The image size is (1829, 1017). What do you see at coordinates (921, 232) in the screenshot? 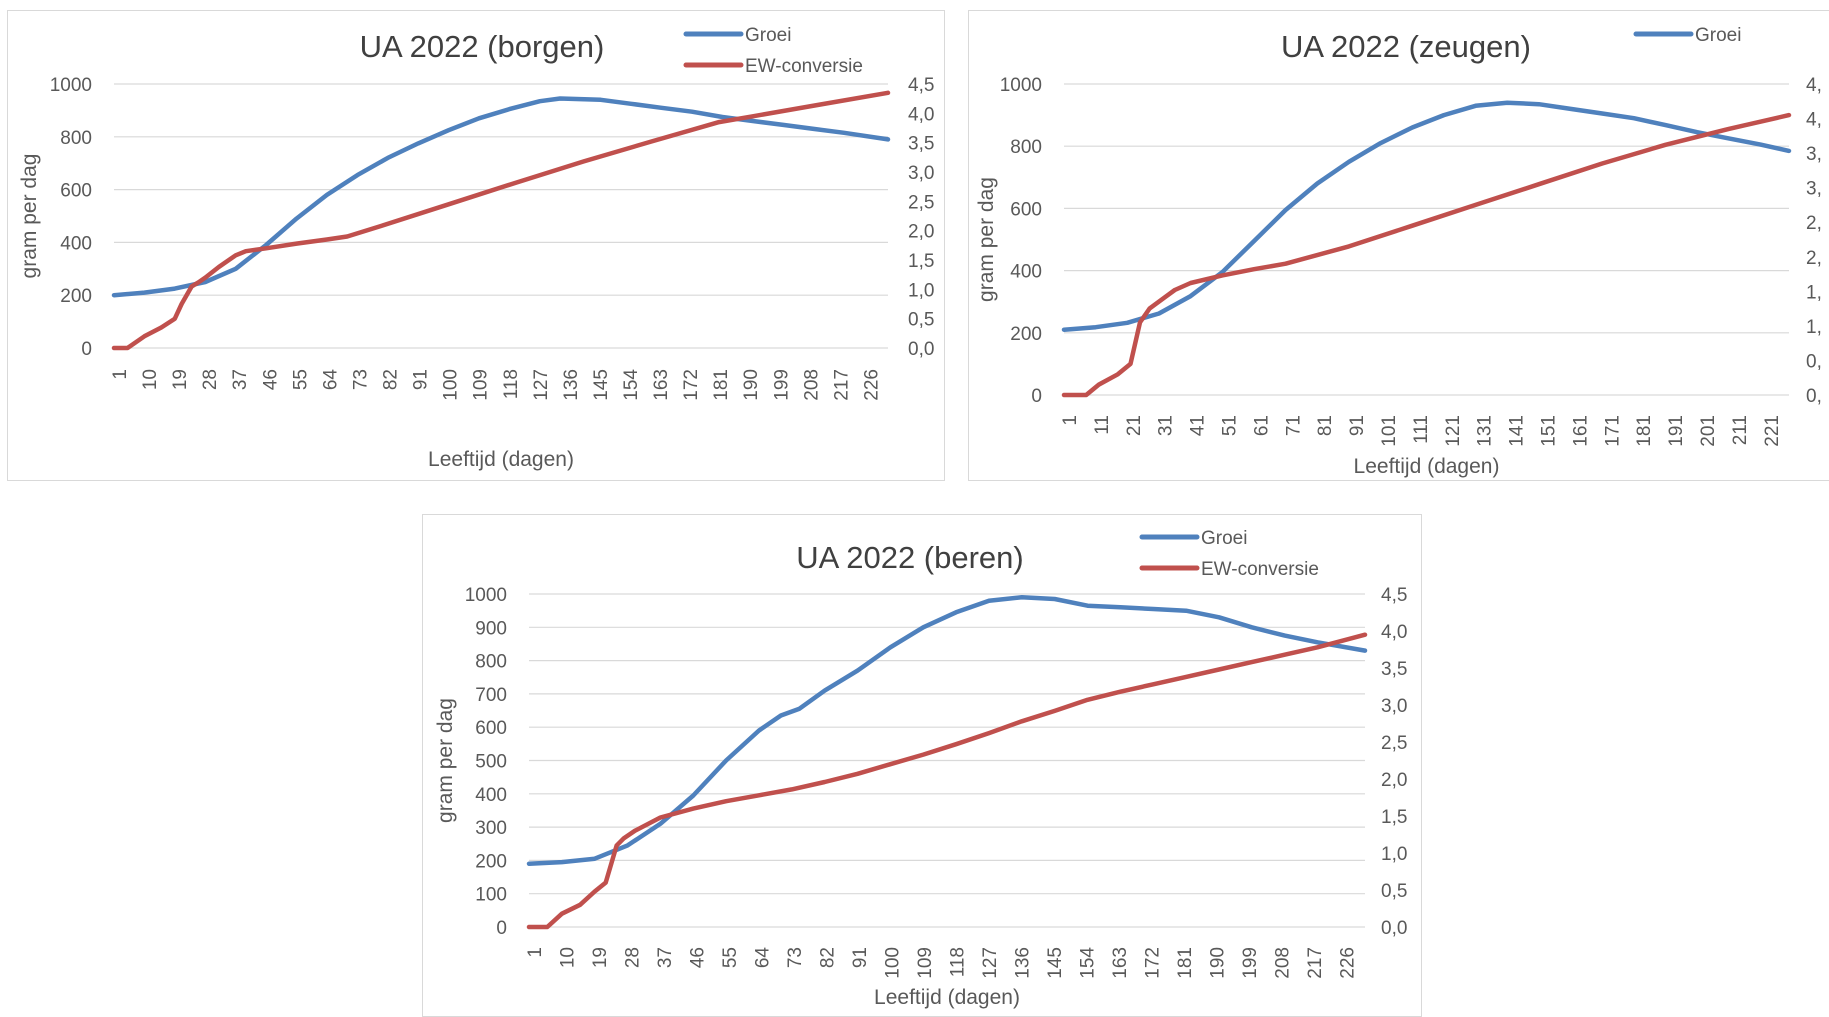
I see `y2-tick-label: 2,0` at bounding box center [921, 232].